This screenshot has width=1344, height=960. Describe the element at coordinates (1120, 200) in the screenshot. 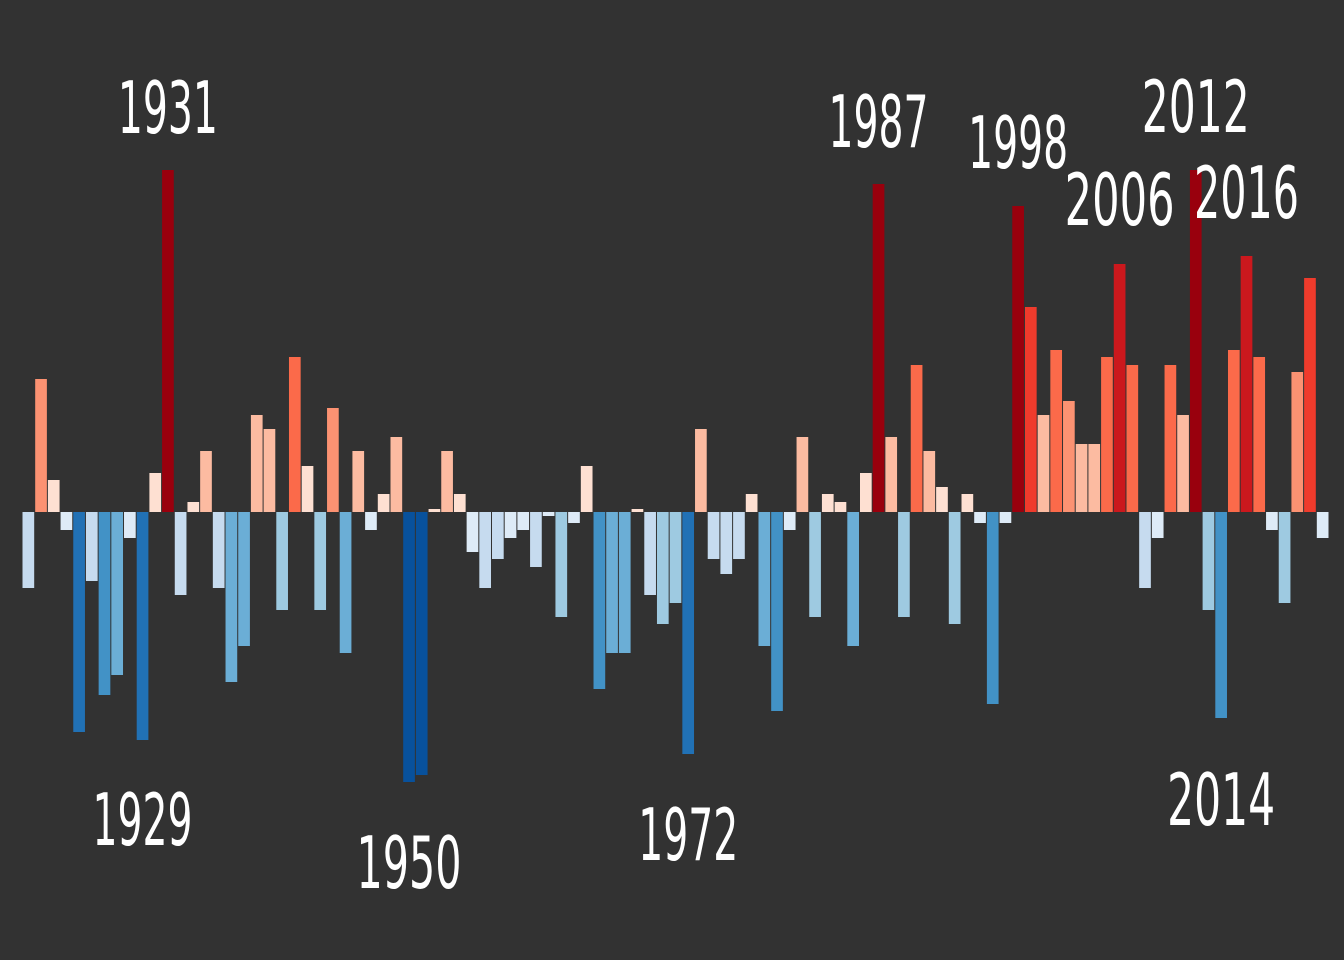

I see `year-annotation: 2006` at that location.